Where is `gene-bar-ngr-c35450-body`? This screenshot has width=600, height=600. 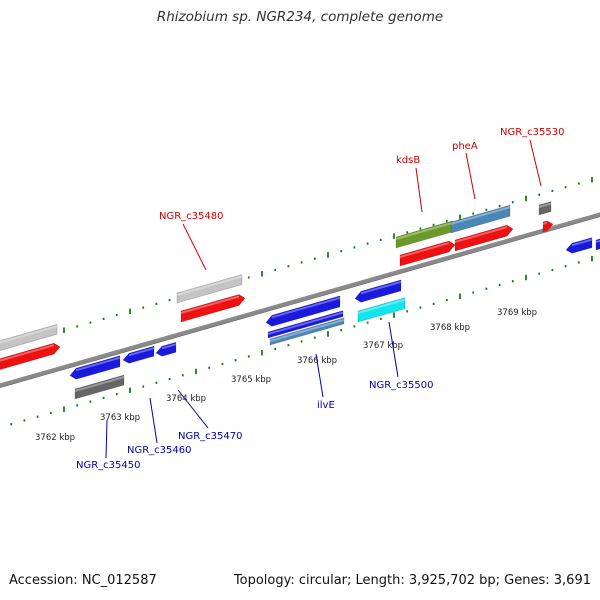
gene-bar-ngr-c35450-body is located at coordinates (99, 387).